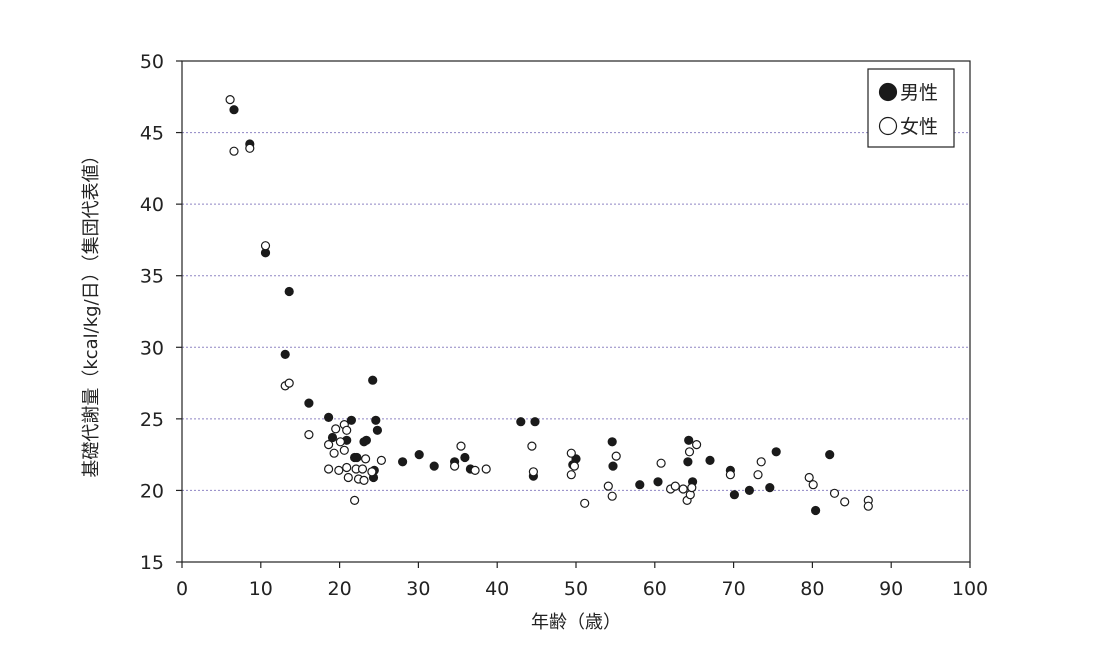  Describe the element at coordinates (812, 589) in the screenshot. I see `x-tick-label: 80` at that location.